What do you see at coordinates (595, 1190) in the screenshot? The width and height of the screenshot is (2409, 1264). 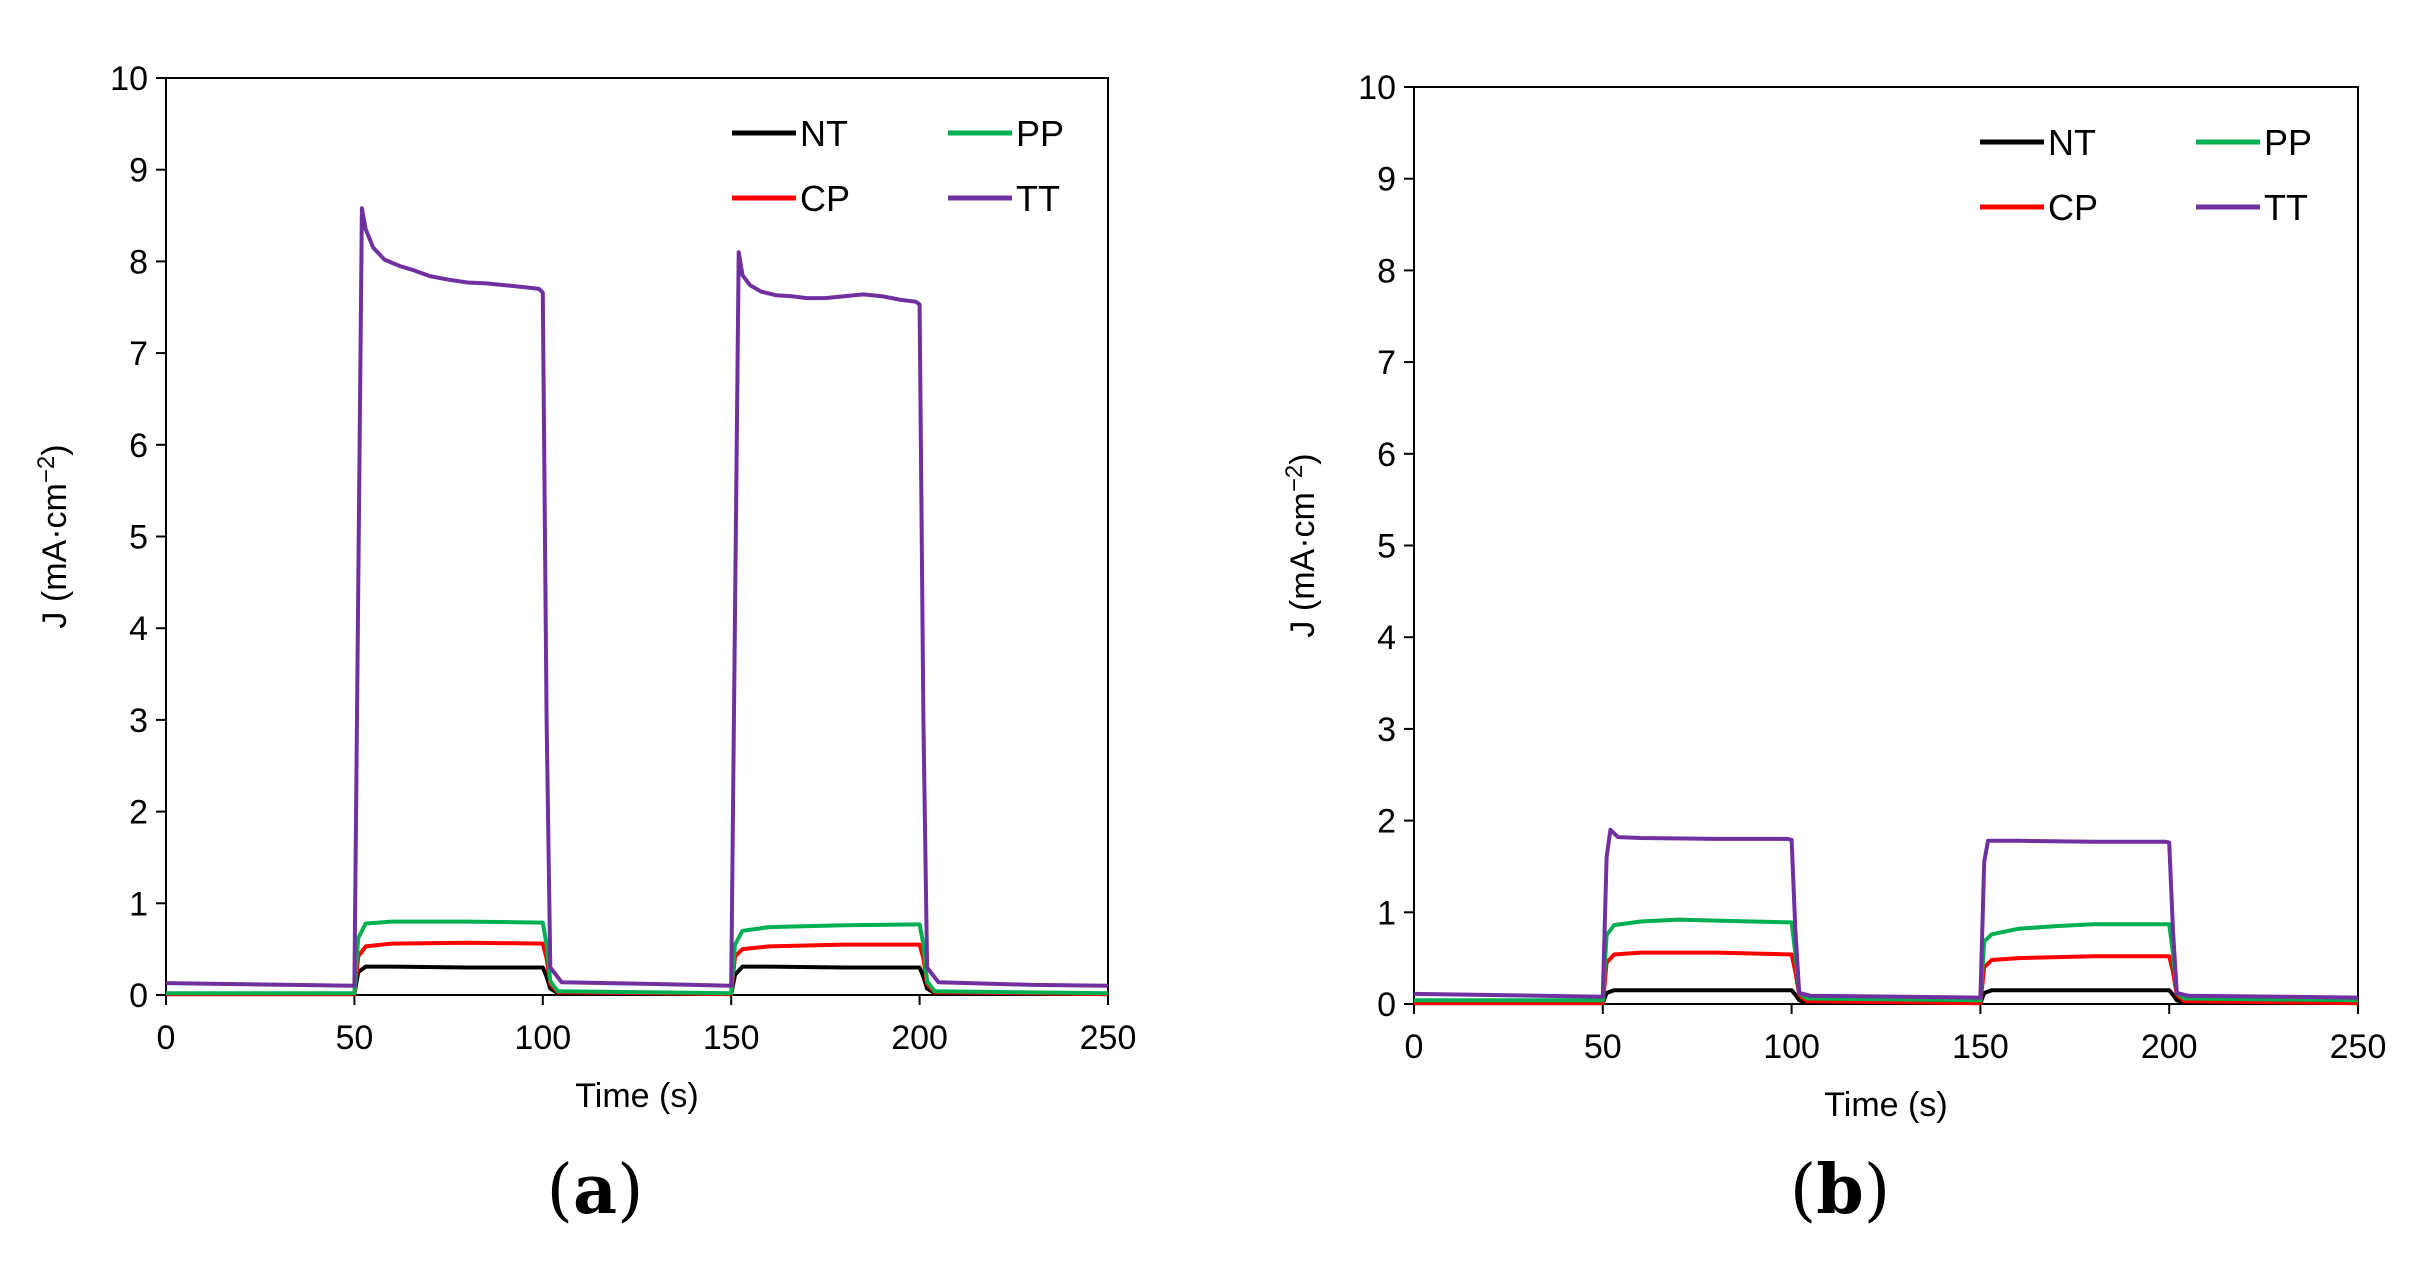 I see `panel-label-a: (a)` at bounding box center [595, 1190].